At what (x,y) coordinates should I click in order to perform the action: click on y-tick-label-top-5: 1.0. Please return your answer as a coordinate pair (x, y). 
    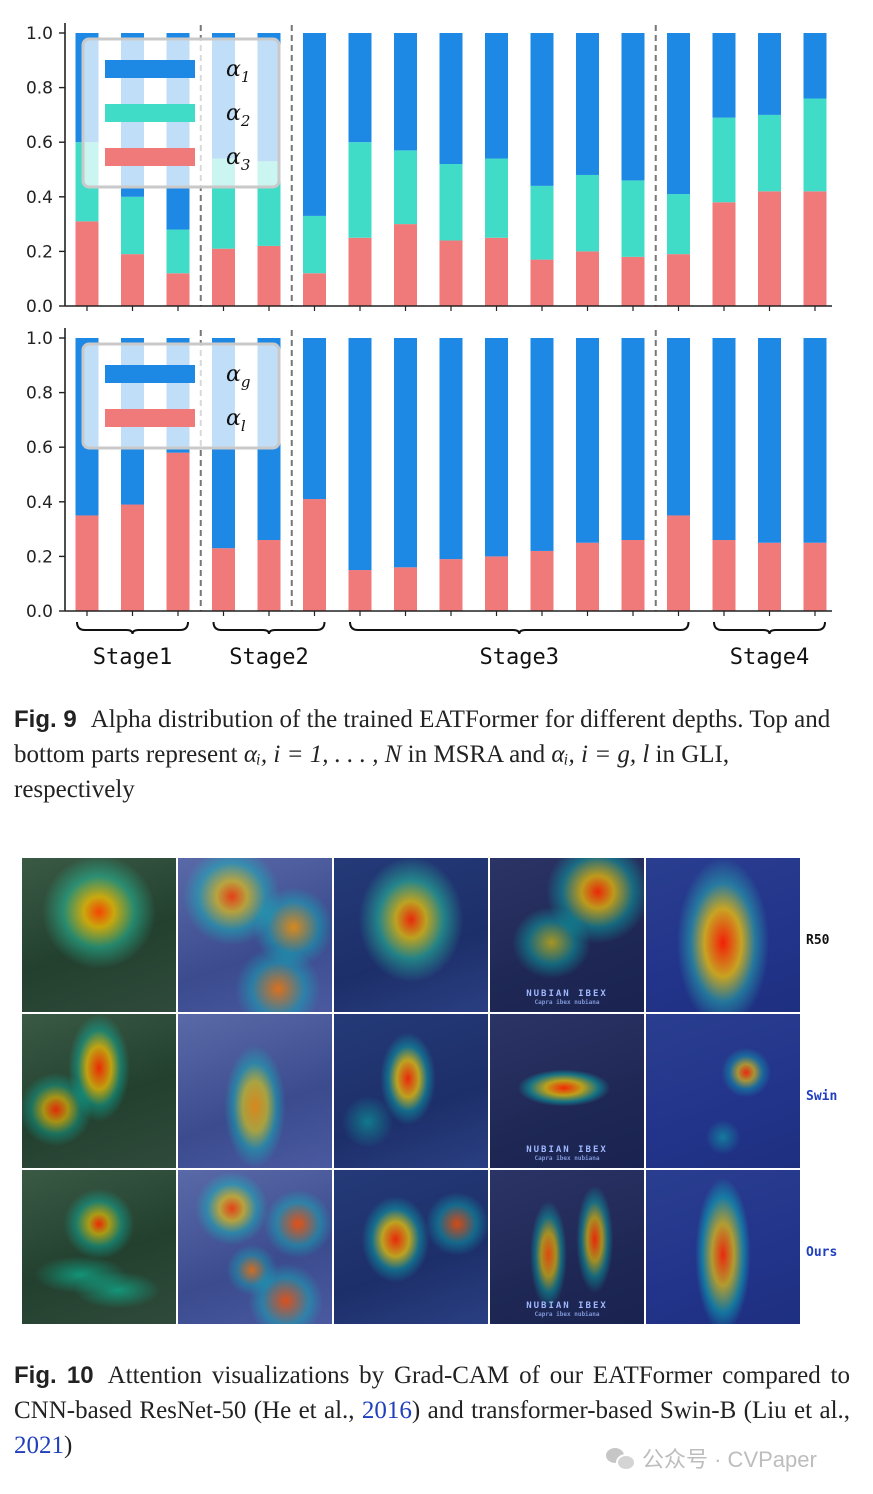
    Looking at the image, I should click on (39, 34).